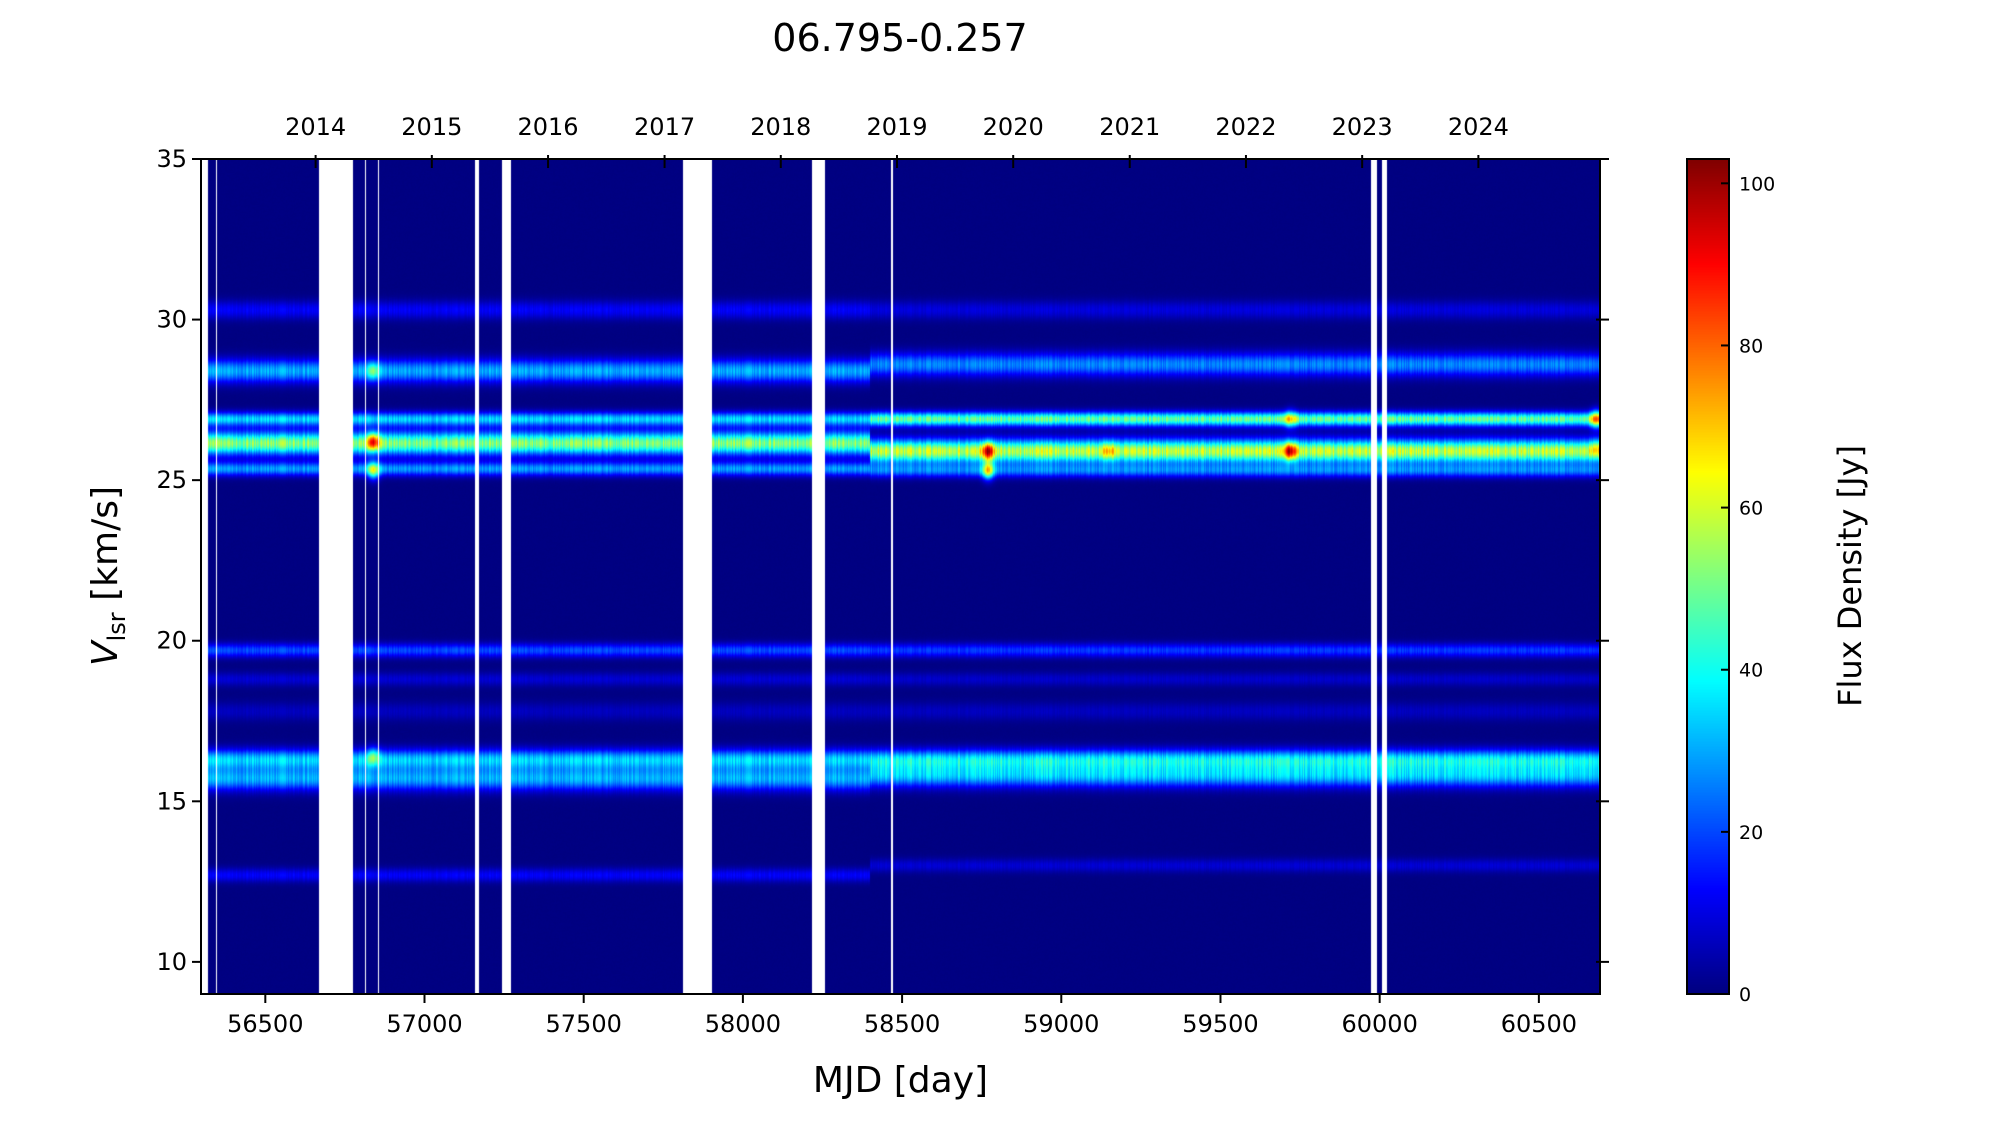 Image resolution: width=2000 pixels, height=1125 pixels. Describe the element at coordinates (171, 159) in the screenshot. I see `y-tick-label: 35` at that location.